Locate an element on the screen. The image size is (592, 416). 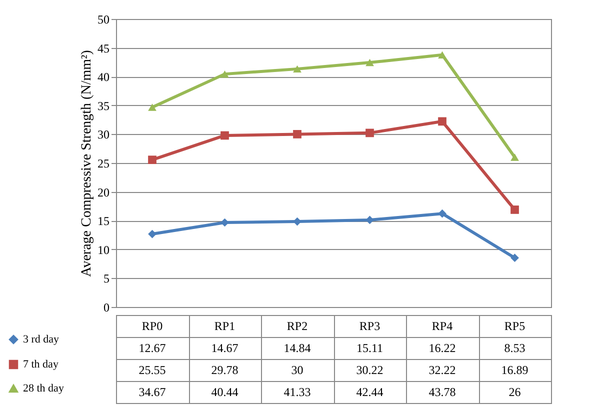
y-tick-label: 40 is located at coordinates (104, 77).